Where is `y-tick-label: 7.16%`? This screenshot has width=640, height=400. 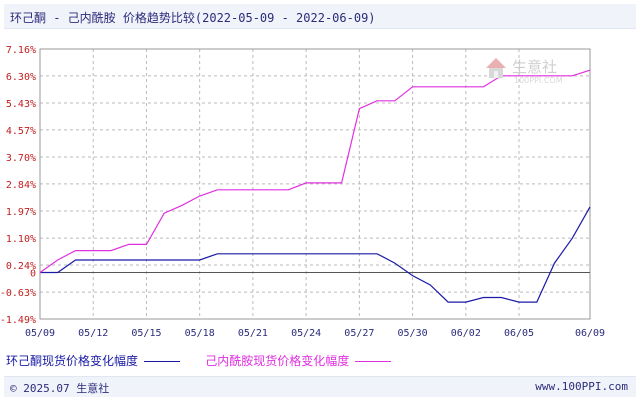
y-tick-label: 7.16% is located at coordinates (21, 50).